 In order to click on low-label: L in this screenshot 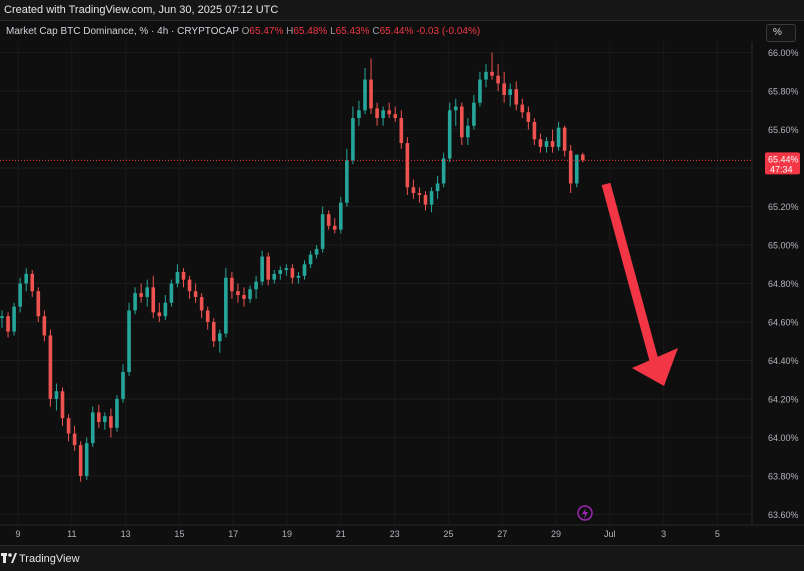, I will do `click(333, 31)`.